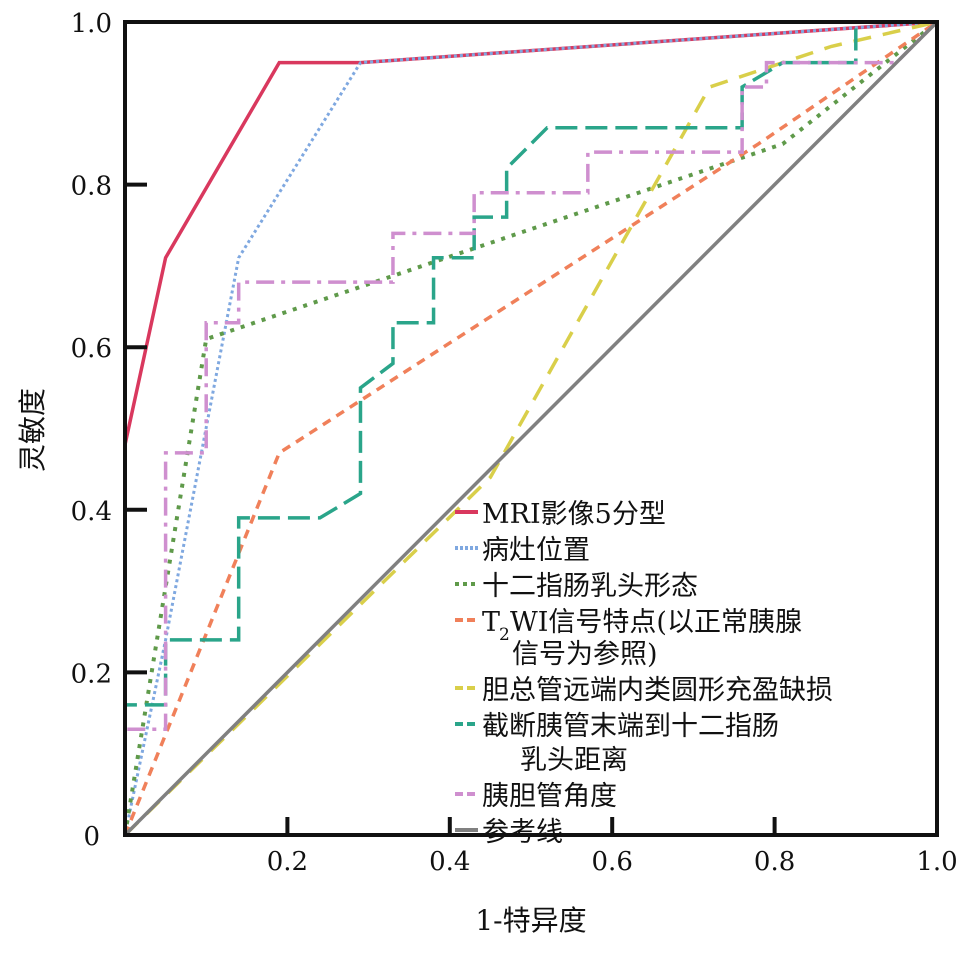 The width and height of the screenshot is (965, 960). What do you see at coordinates (287, 862) in the screenshot?
I see `x-tick-label: 0.2` at bounding box center [287, 862].